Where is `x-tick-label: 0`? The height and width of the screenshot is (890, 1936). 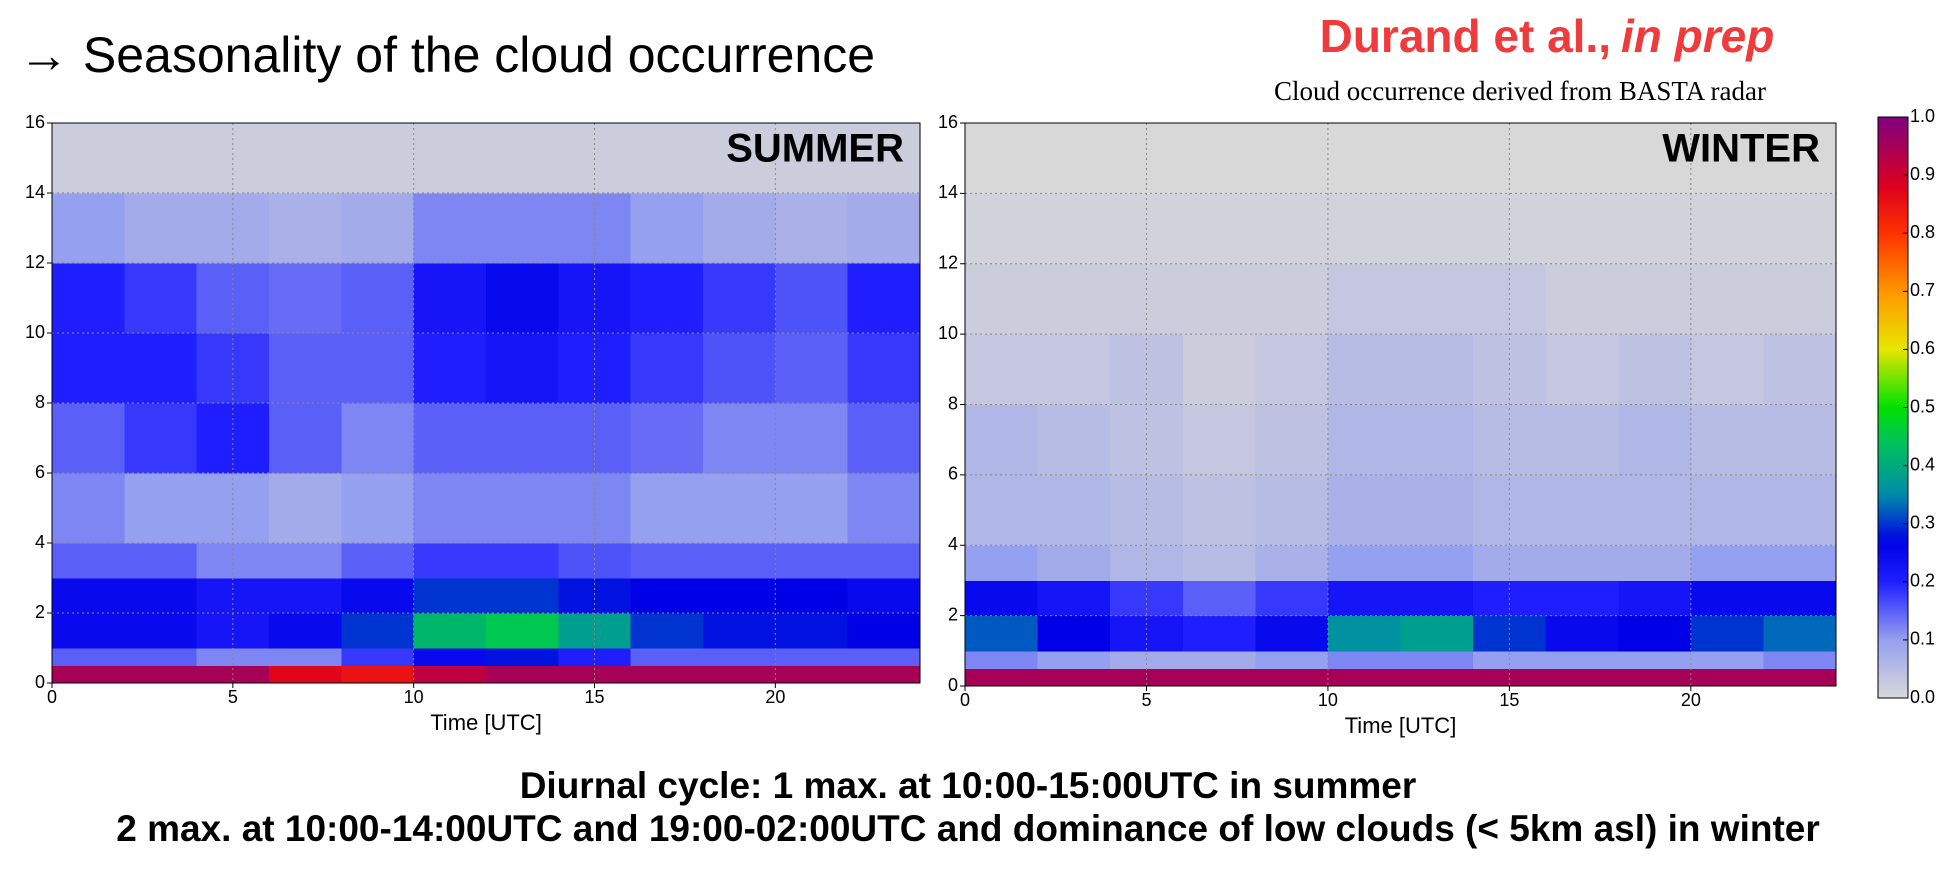 x-tick-label: 0 is located at coordinates (965, 700).